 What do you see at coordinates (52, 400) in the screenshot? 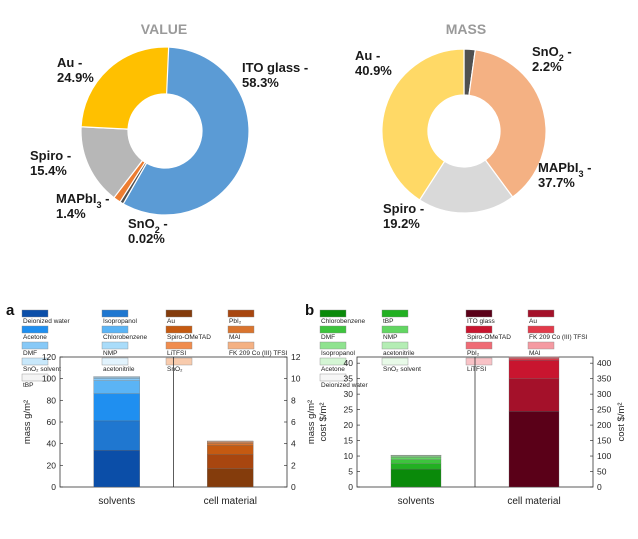
I see `y-tick-label: 80` at bounding box center [52, 400].